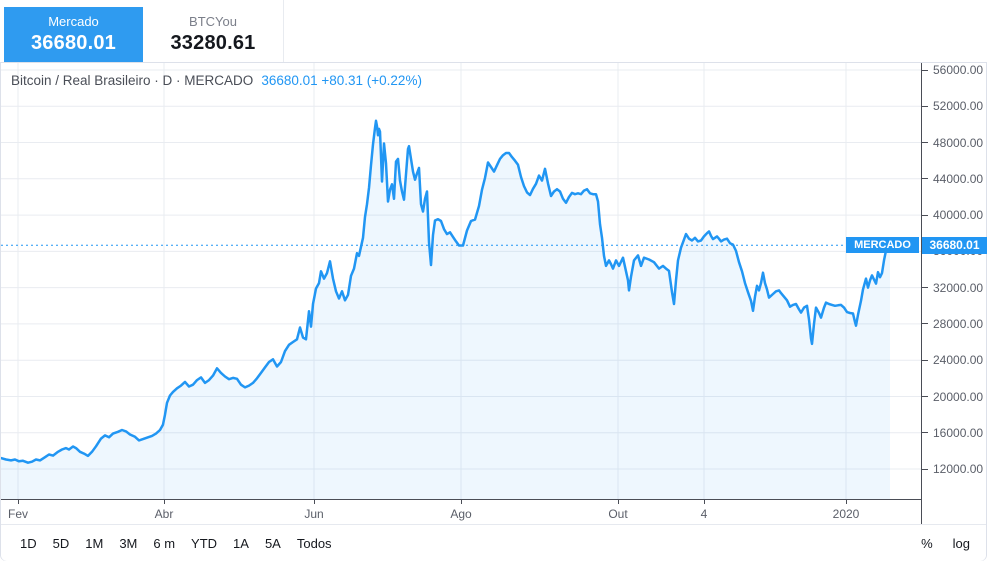 The image size is (989, 563). What do you see at coordinates (618, 514) in the screenshot?
I see `time-axis-label: Out` at bounding box center [618, 514].